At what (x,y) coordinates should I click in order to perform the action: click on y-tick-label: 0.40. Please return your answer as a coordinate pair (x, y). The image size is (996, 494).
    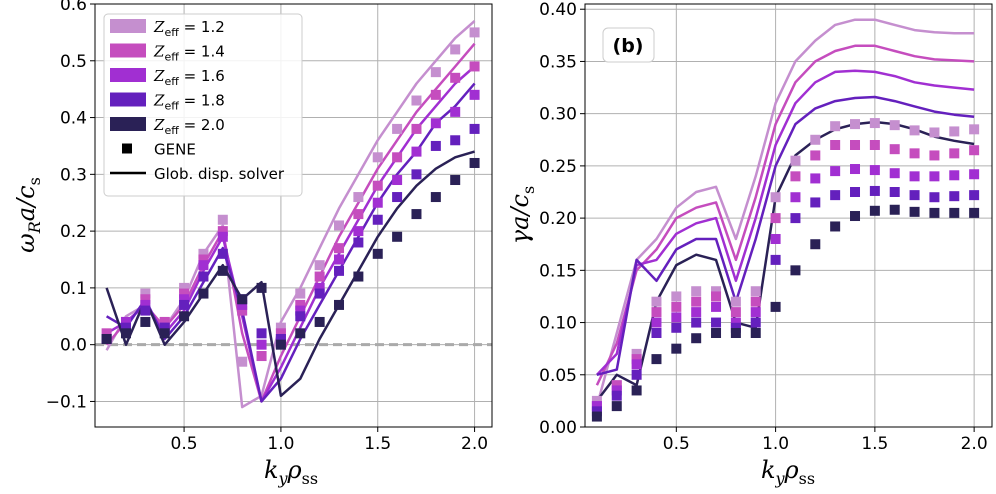
    Looking at the image, I should click on (558, 10).